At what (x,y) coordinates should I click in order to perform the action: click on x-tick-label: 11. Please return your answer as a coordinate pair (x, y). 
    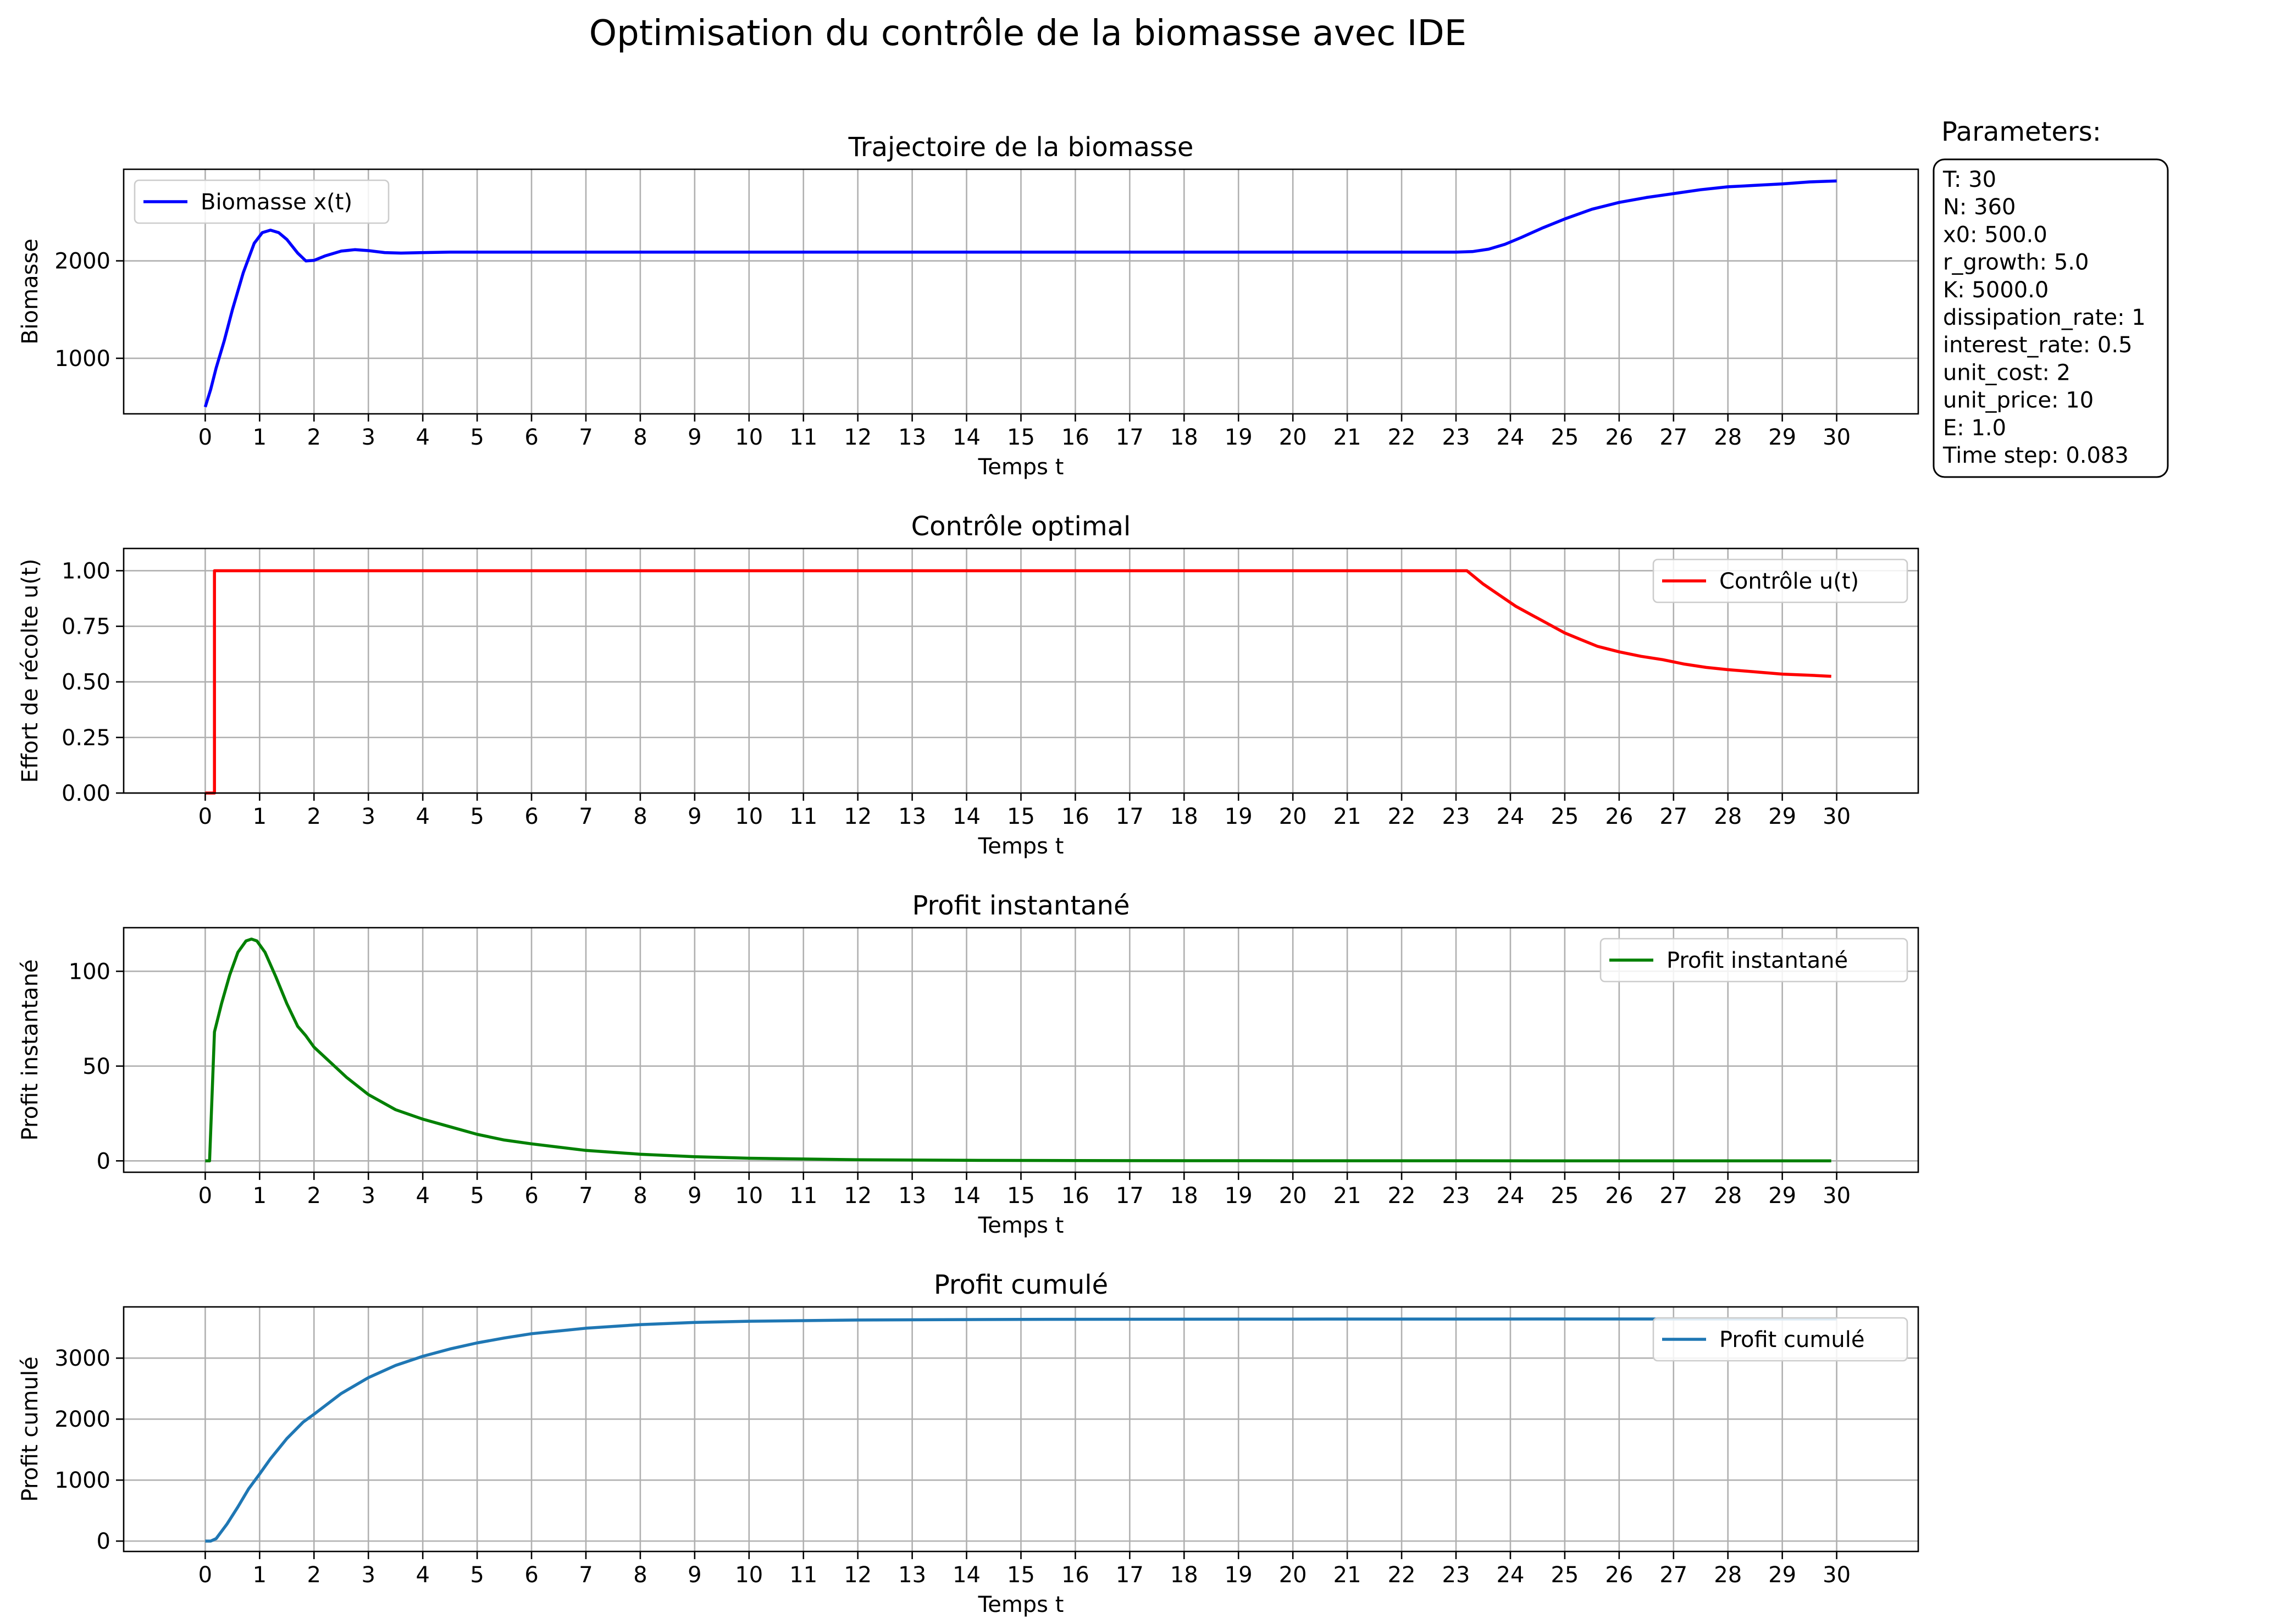
    Looking at the image, I should click on (803, 437).